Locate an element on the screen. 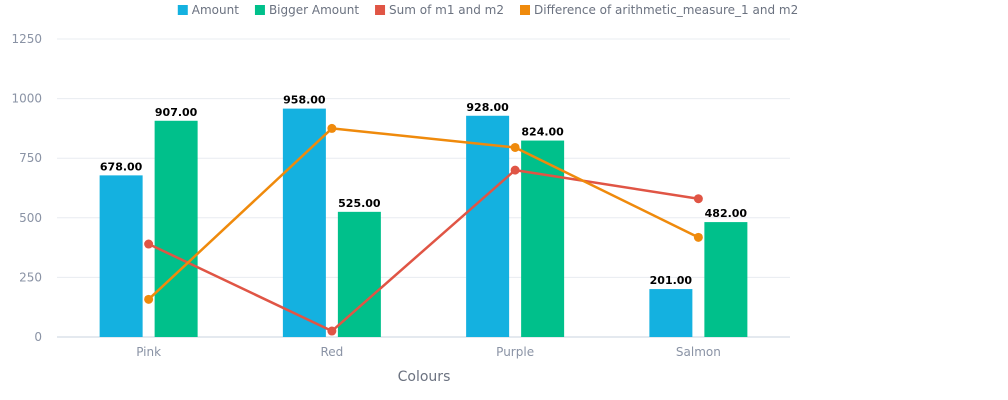  x-axis-ticks: Pink Red Purple Salmon is located at coordinates (428, 352).